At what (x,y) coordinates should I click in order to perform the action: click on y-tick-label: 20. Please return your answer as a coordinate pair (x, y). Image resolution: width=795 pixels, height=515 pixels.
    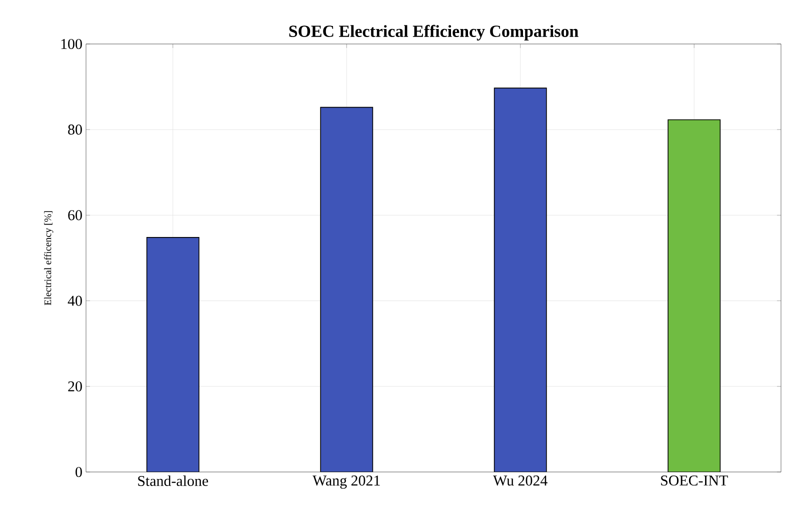
    Looking at the image, I should click on (75, 386).